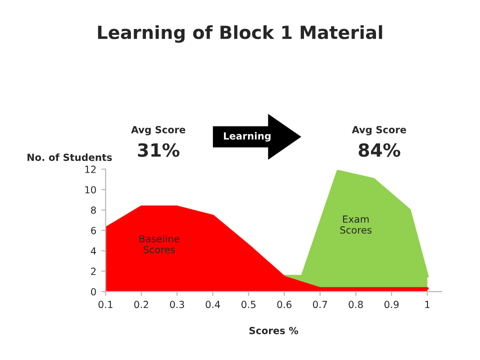 This screenshot has height=360, width=480. What do you see at coordinates (391, 304) in the screenshot?
I see `x-tick-label: 0.9` at bounding box center [391, 304].